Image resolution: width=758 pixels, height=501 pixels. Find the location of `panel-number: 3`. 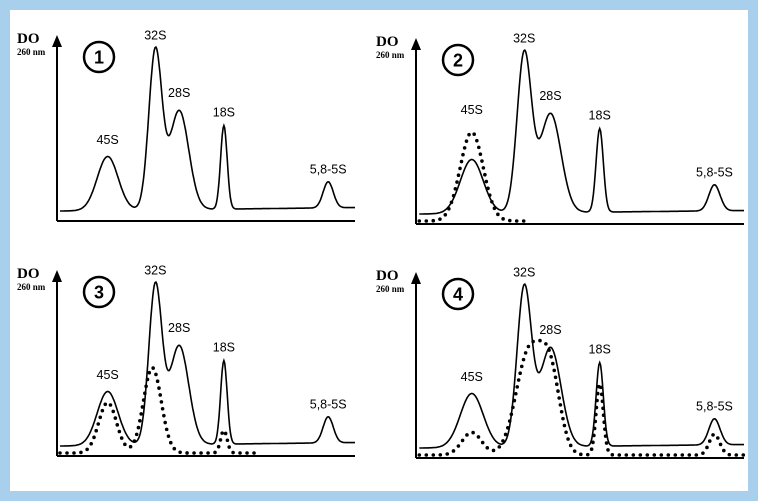

panel-number: 3 is located at coordinates (99, 293).